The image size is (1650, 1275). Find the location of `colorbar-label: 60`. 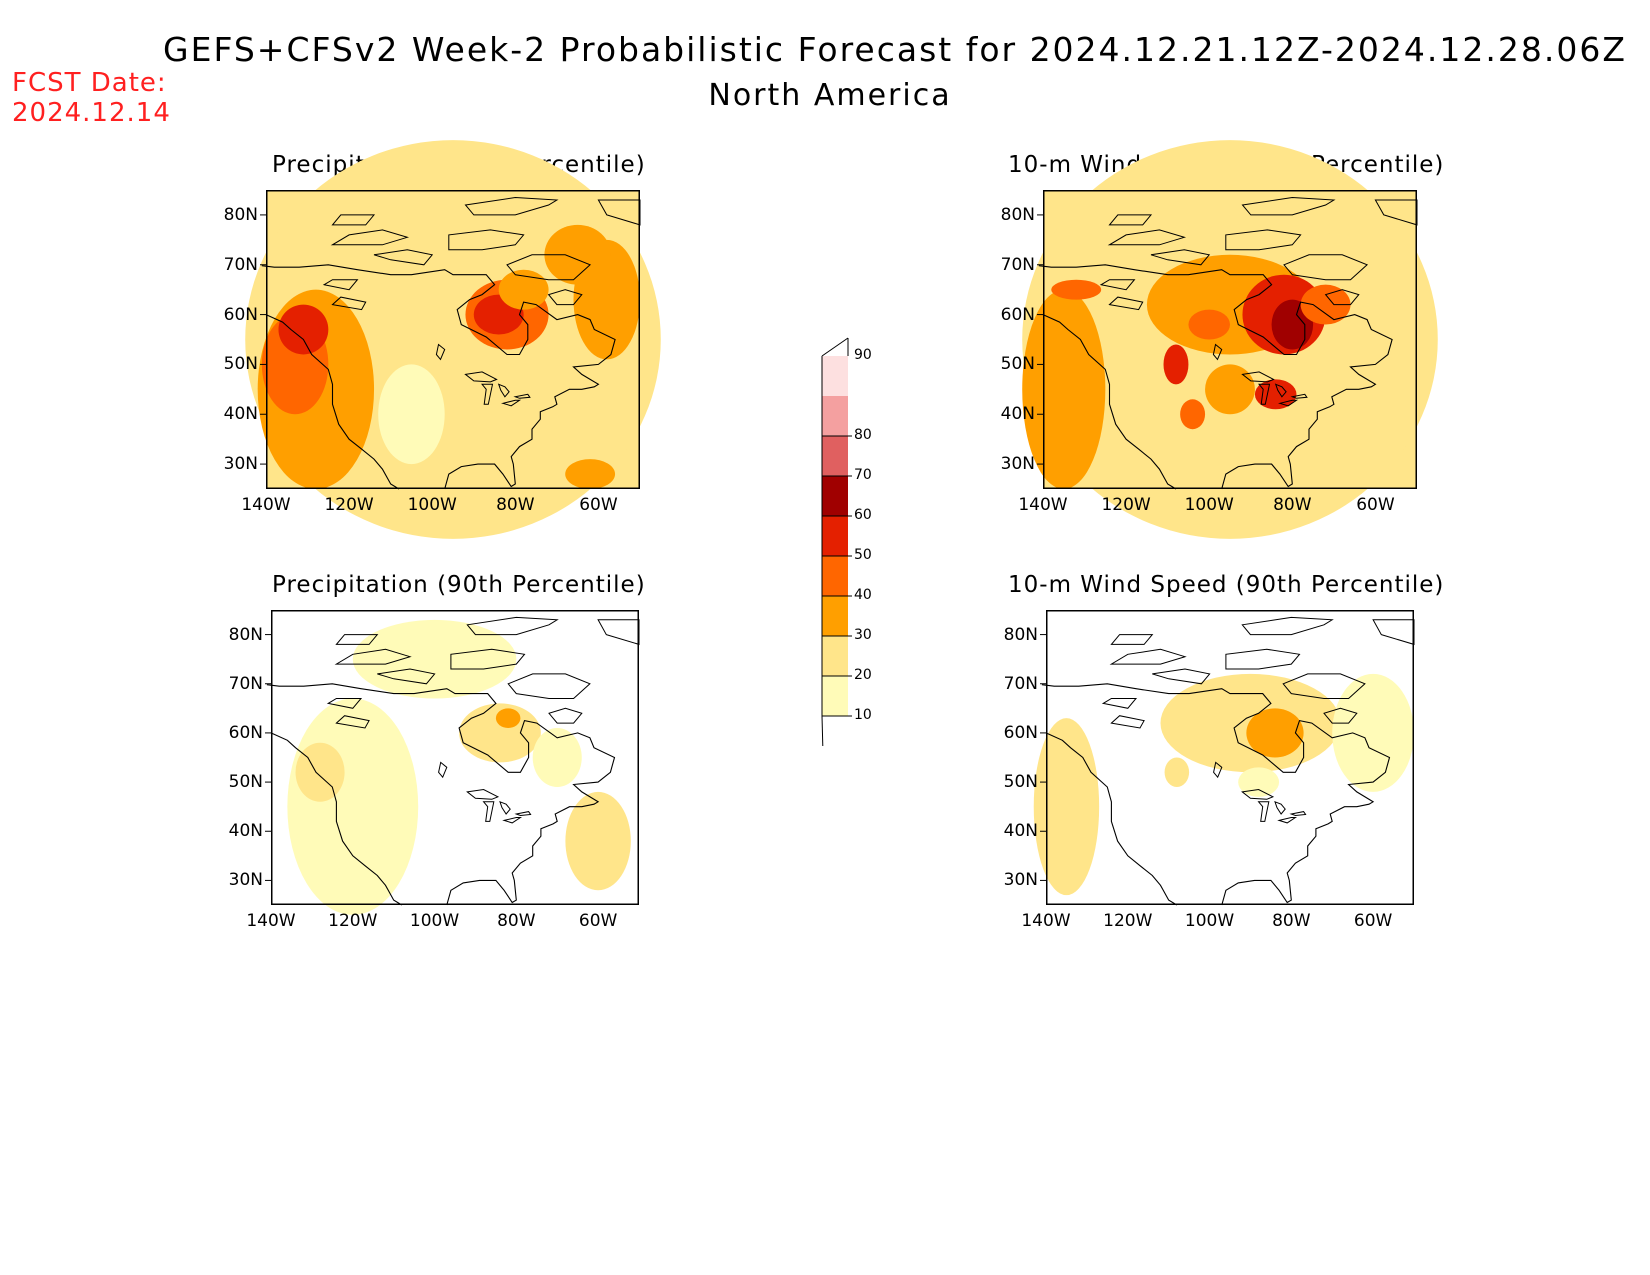

colorbar-label: 60 is located at coordinates (863, 515).